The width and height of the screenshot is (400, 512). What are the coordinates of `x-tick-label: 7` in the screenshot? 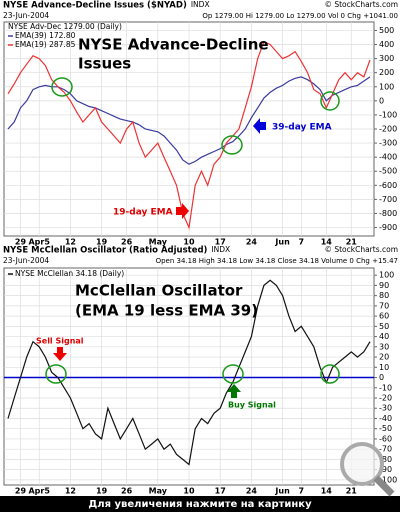 It's located at (302, 242).